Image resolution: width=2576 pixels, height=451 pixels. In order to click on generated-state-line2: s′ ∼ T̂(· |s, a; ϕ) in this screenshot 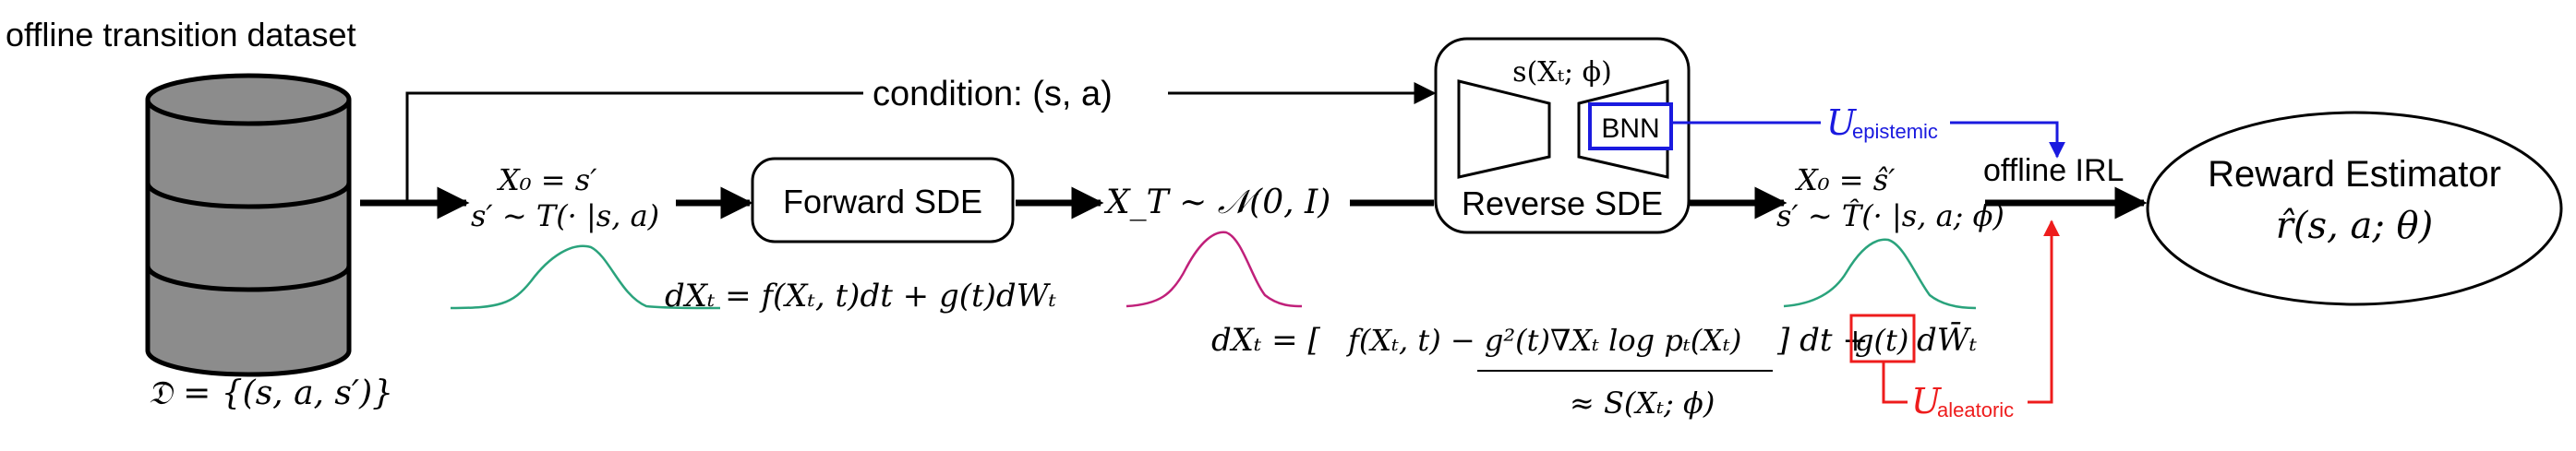, I will do `click(1890, 215)`.